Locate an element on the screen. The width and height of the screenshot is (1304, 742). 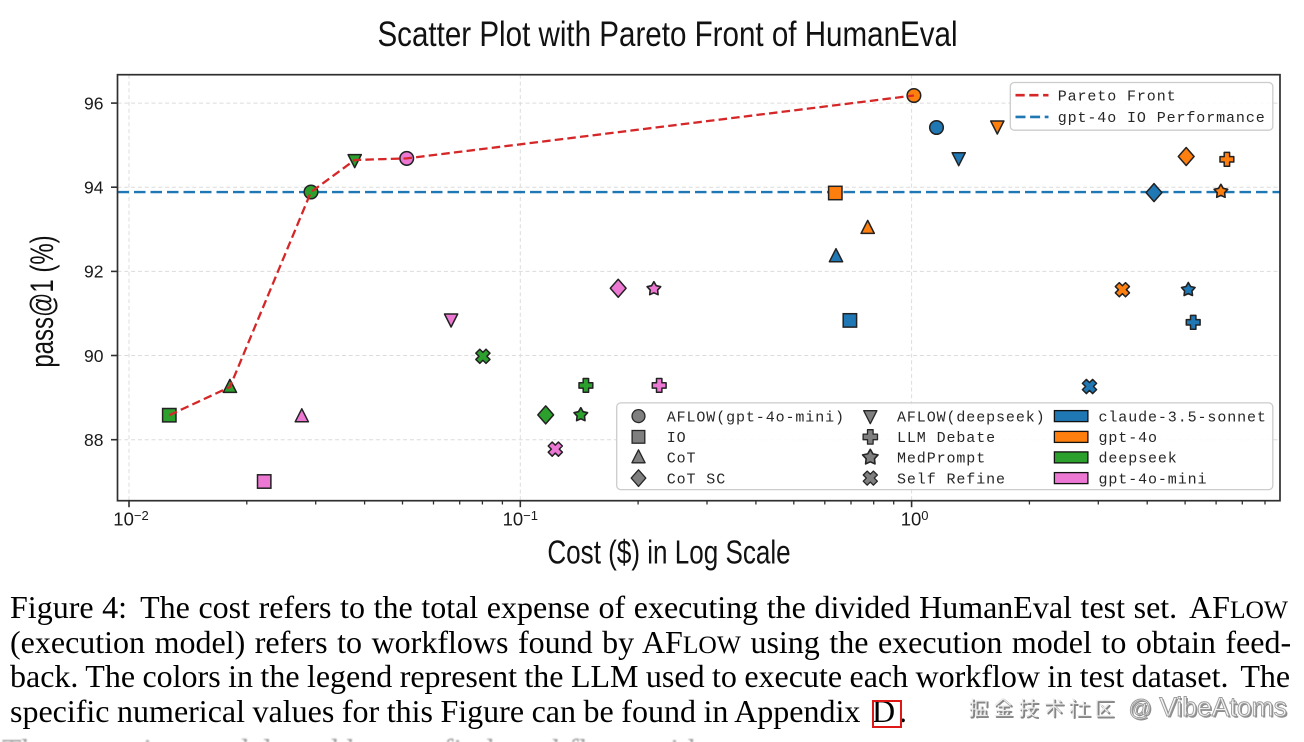
svg-text: 96 is located at coordinates (93, 103).